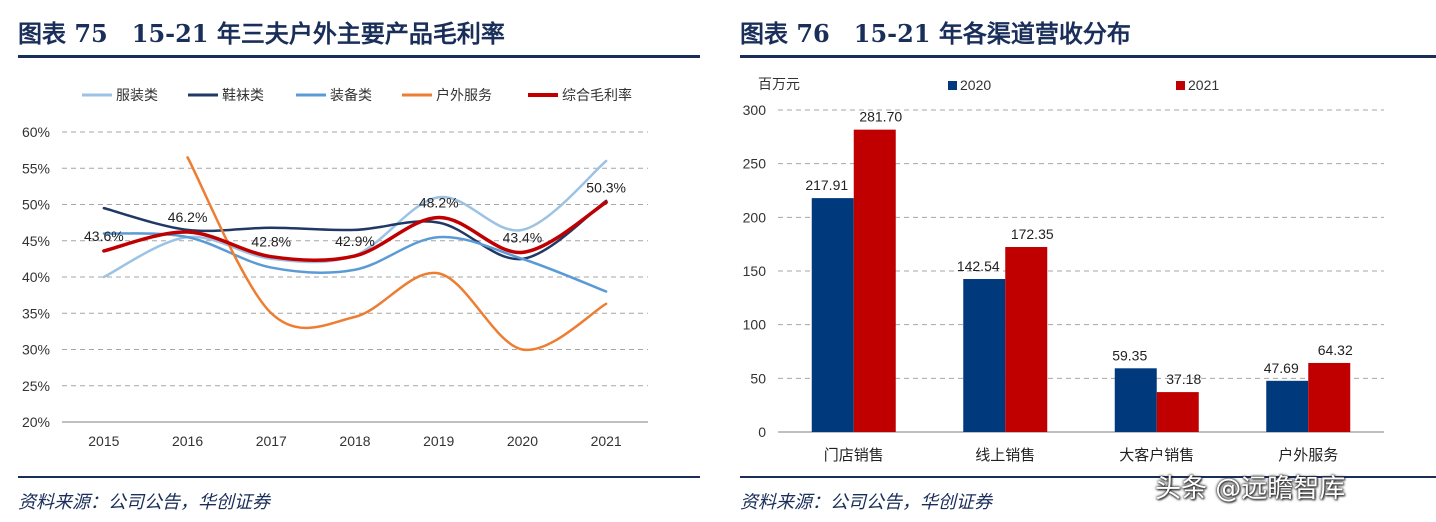 This screenshot has height=522, width=1436. What do you see at coordinates (261, 33) in the screenshot?
I see `left-figure-title: 图表 75 15-21 年三夫户外主要产品毛利率` at bounding box center [261, 33].